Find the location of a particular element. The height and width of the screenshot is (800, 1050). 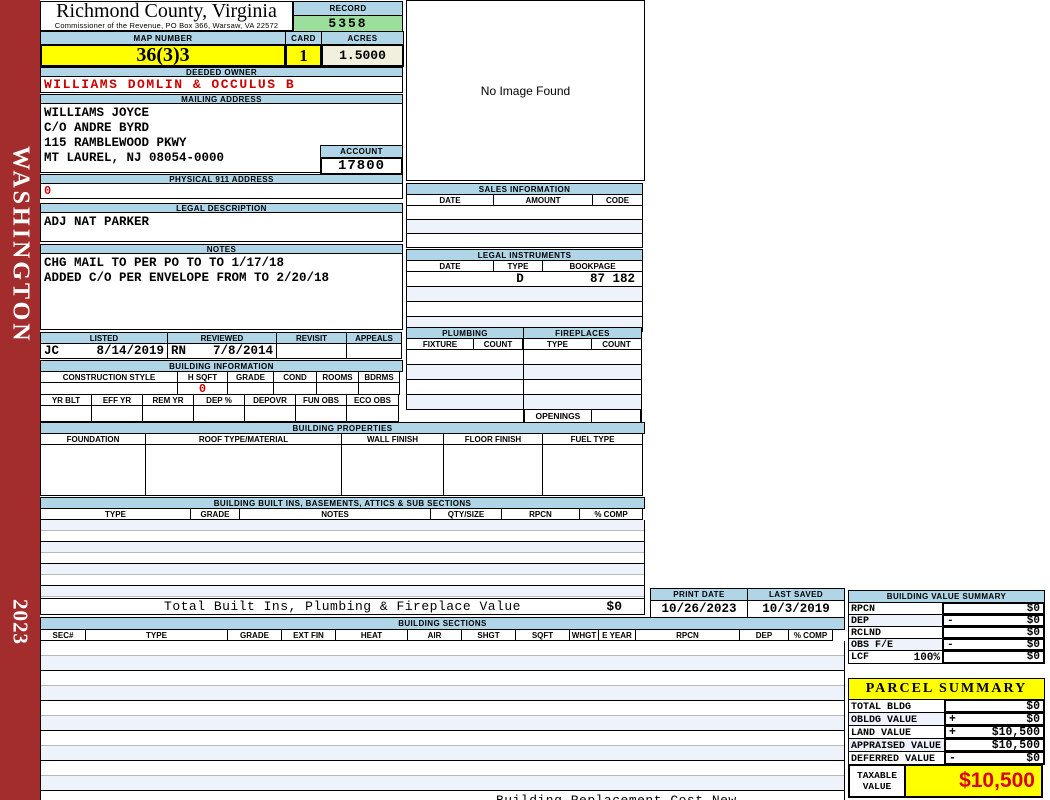

funobs-value is located at coordinates (321, 413).